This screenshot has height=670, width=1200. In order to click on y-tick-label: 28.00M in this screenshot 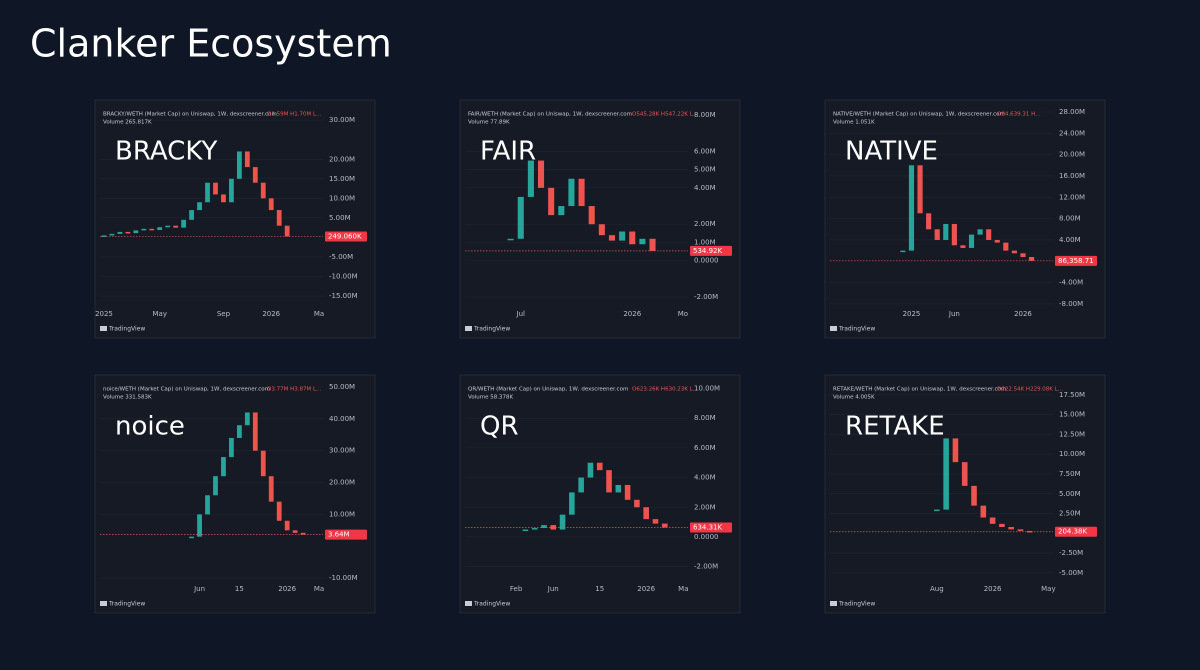, I will do `click(1072, 112)`.